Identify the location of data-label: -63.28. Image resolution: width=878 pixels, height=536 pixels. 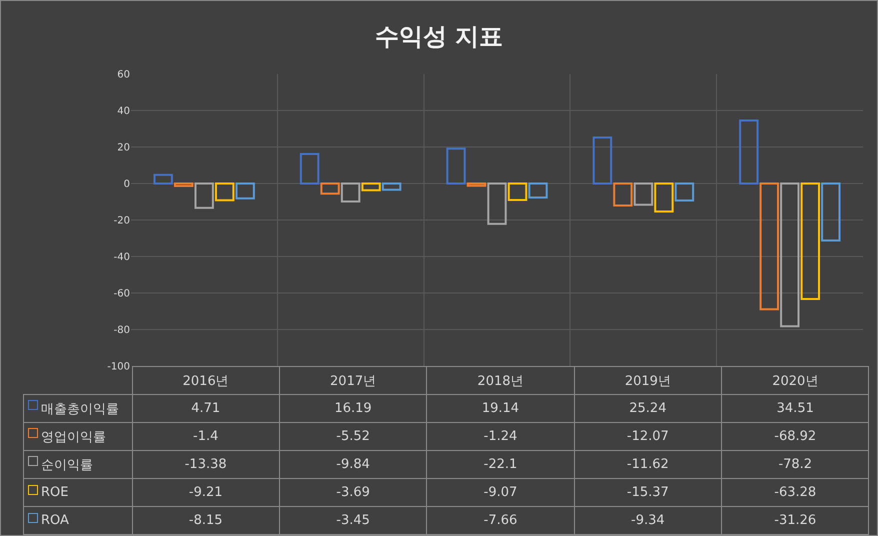
(795, 492).